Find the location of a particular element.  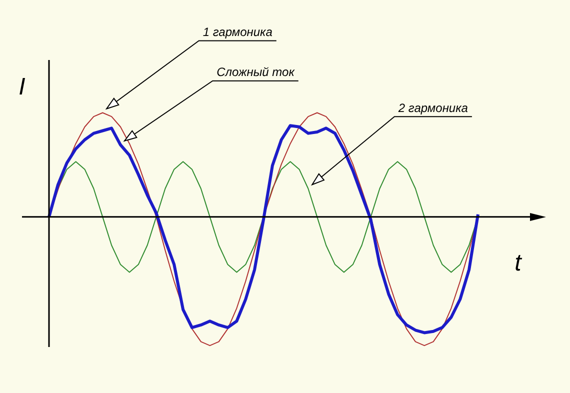

text: Сложный ток is located at coordinates (256, 72).